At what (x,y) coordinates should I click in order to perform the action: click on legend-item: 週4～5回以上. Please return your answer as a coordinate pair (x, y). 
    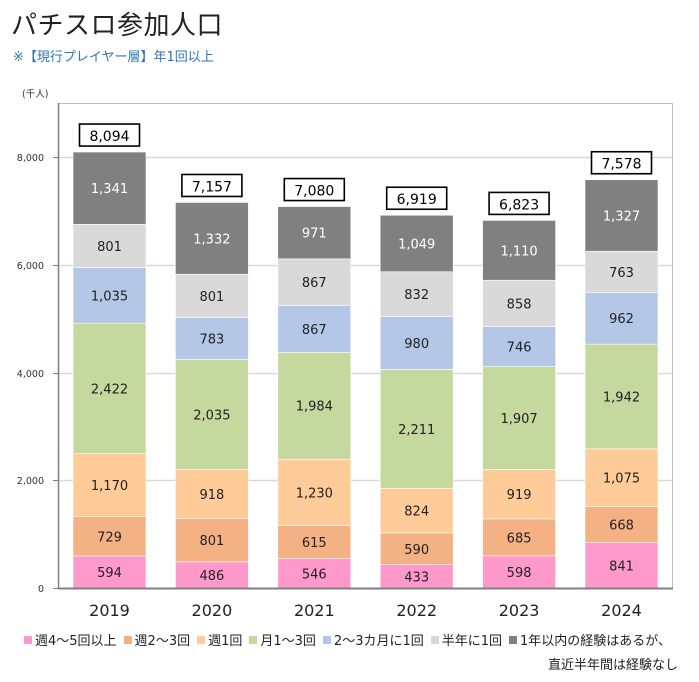
    Looking at the image, I should click on (70, 639).